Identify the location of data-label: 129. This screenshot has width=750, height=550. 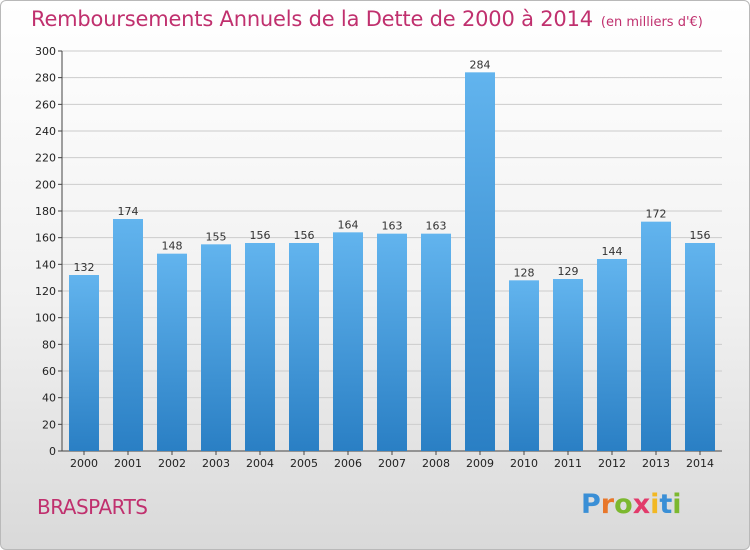
(568, 271).